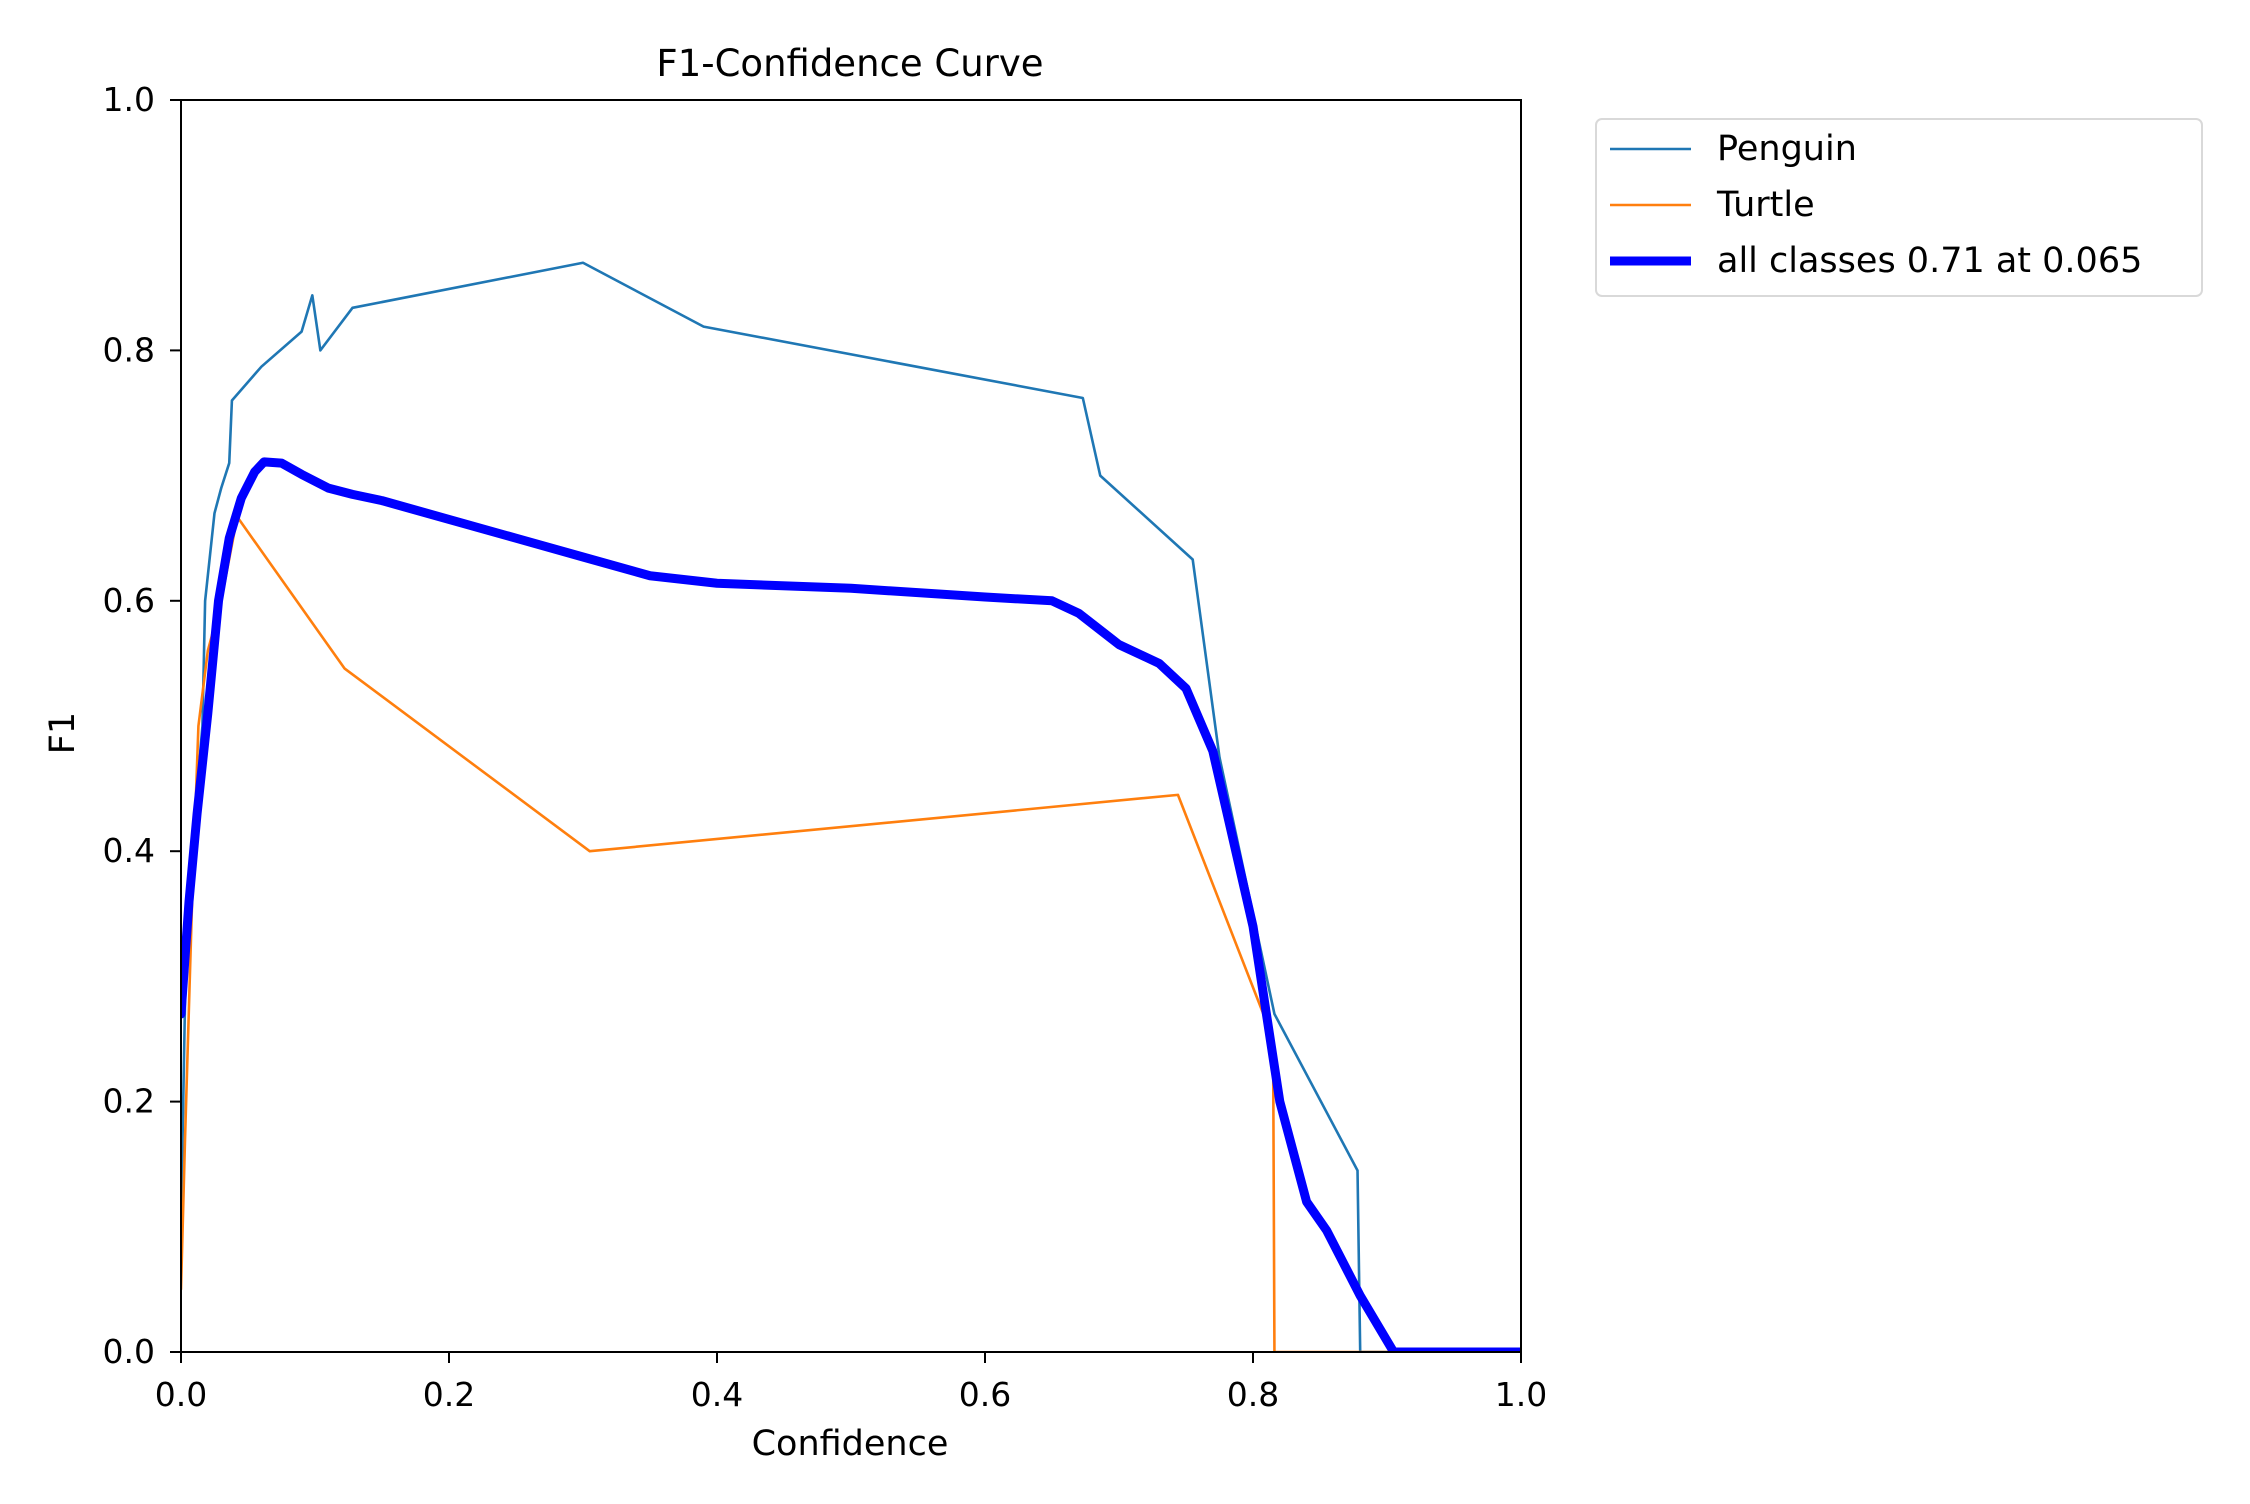  Describe the element at coordinates (849, 63) in the screenshot. I see `chart-title: F1-Confidence Curve` at that location.